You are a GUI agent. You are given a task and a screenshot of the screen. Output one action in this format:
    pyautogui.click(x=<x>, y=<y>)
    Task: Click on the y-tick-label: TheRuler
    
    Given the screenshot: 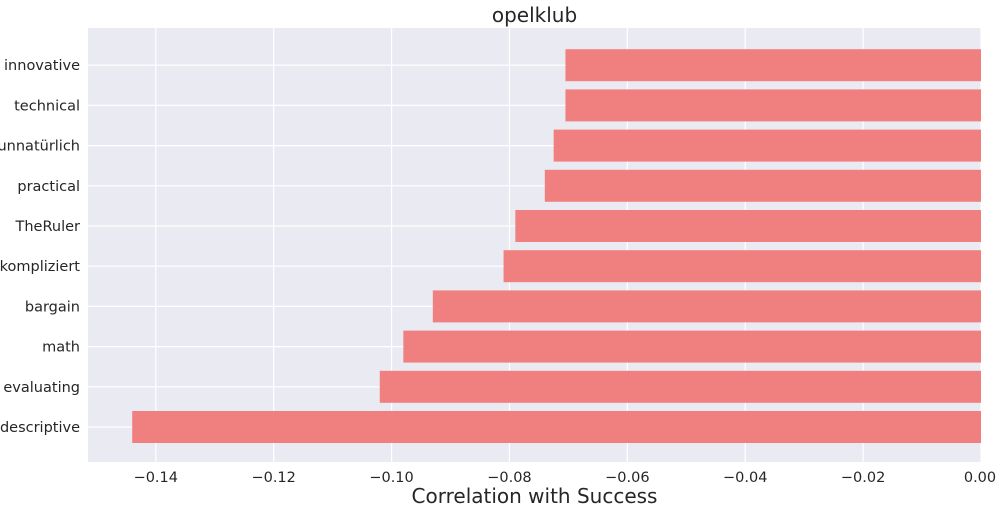 What is the action you would take?
    pyautogui.click(x=48, y=227)
    